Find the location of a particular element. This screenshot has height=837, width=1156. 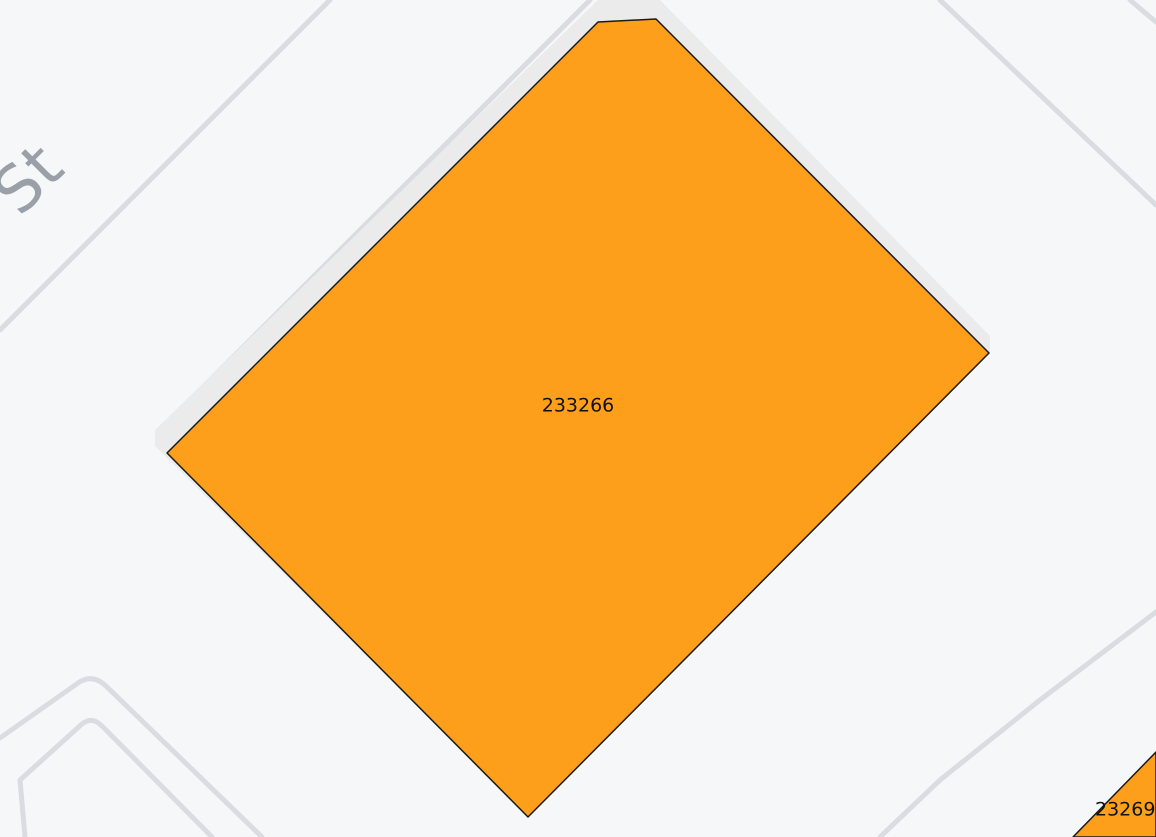

road-edge-upper-left is located at coordinates (166, 166).